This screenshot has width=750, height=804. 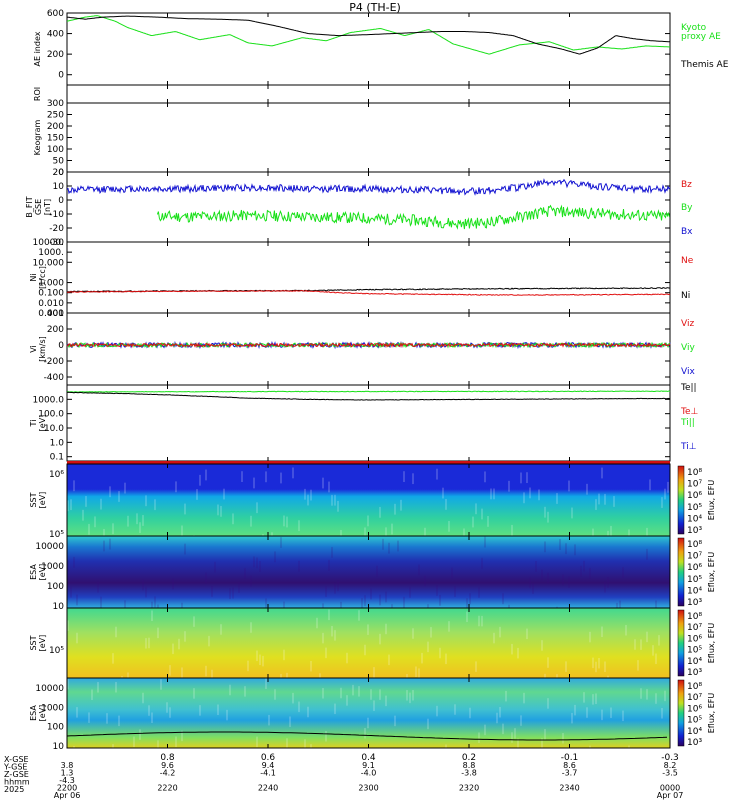 I want to click on keogram-ytick-label: 200, so click(x=55, y=127).